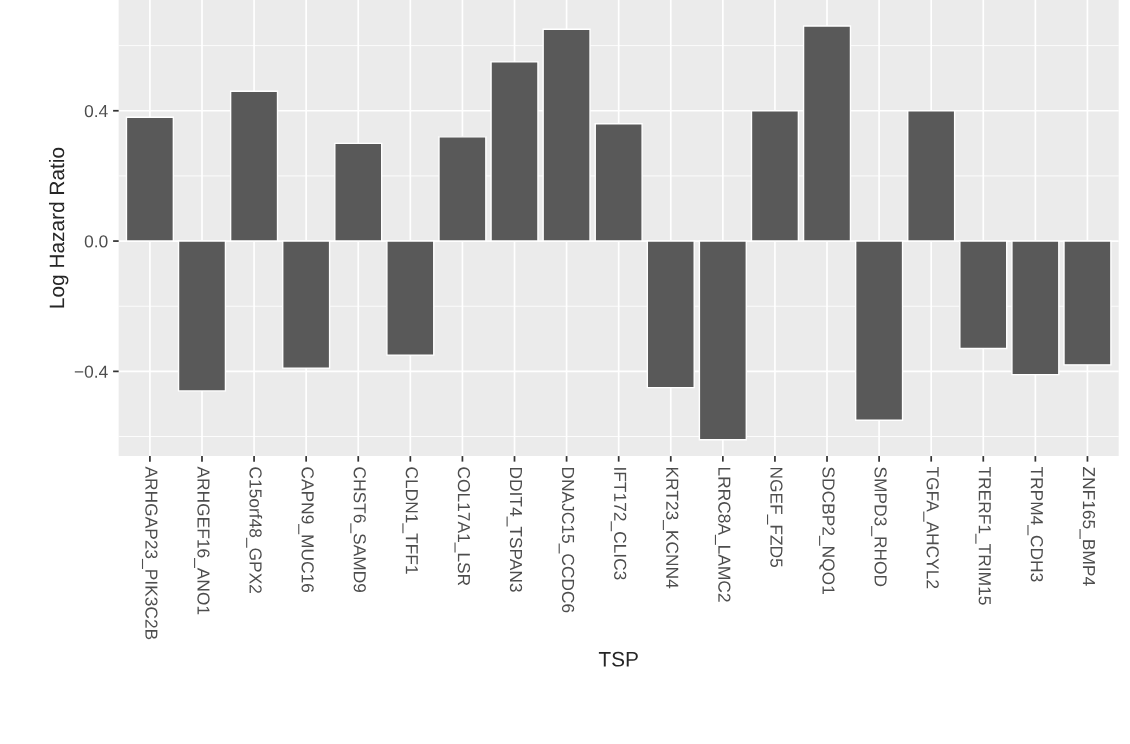 This screenshot has height=744, width=1130. I want to click on x-tick-label: SDCBP2_NQO1, so click(827, 530).